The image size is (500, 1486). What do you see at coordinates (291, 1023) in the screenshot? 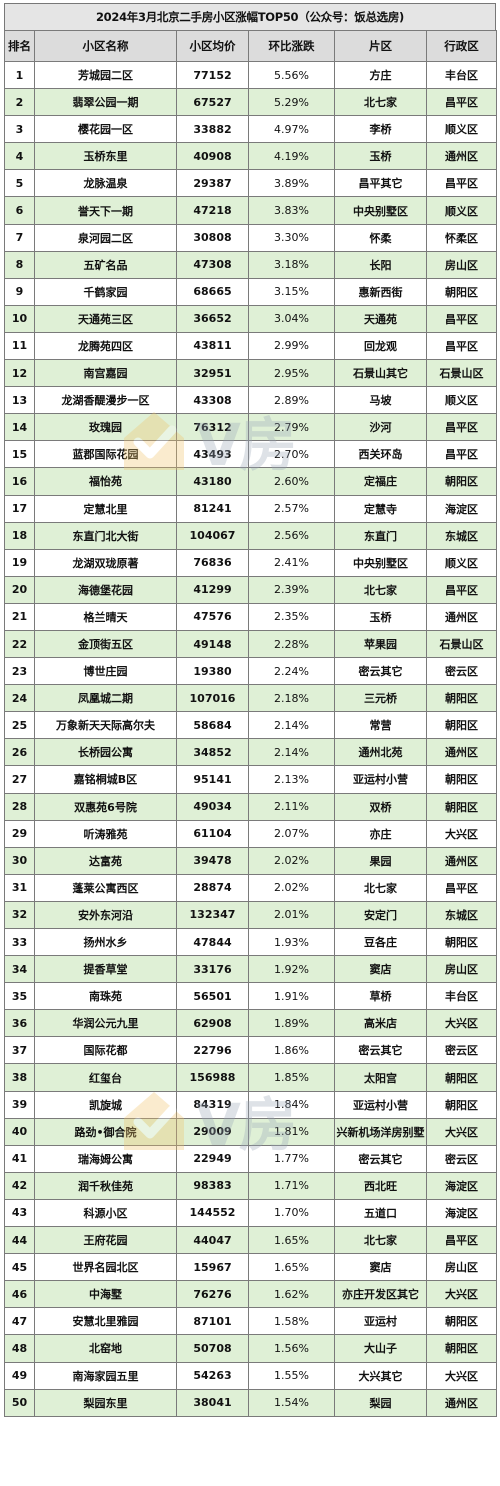
I see `row-change: 1.89%` at bounding box center [291, 1023].